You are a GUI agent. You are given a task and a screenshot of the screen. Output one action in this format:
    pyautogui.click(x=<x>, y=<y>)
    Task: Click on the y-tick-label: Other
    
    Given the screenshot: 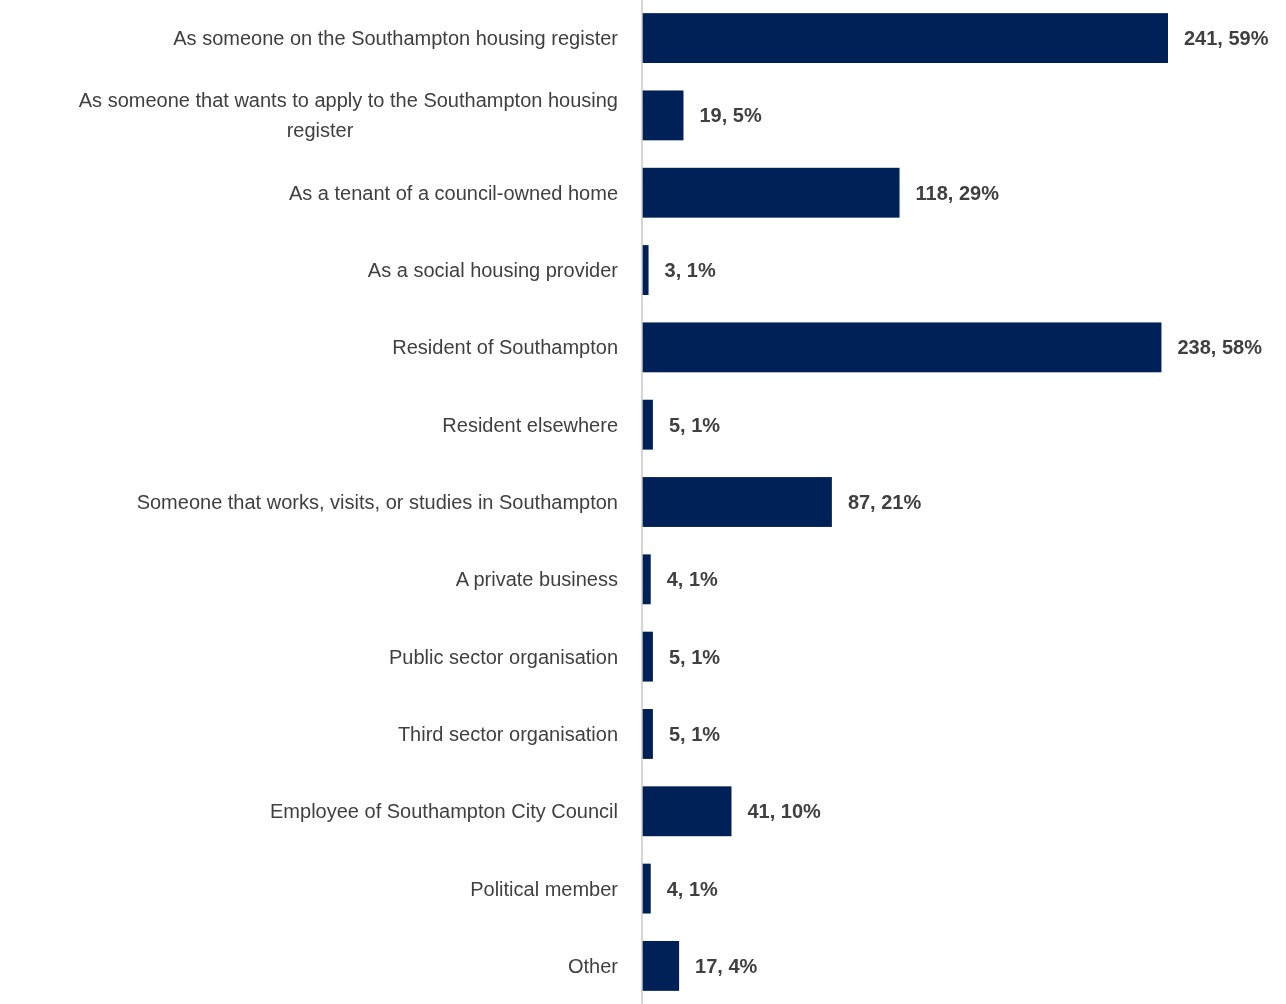 What is the action you would take?
    pyautogui.click(x=593, y=965)
    